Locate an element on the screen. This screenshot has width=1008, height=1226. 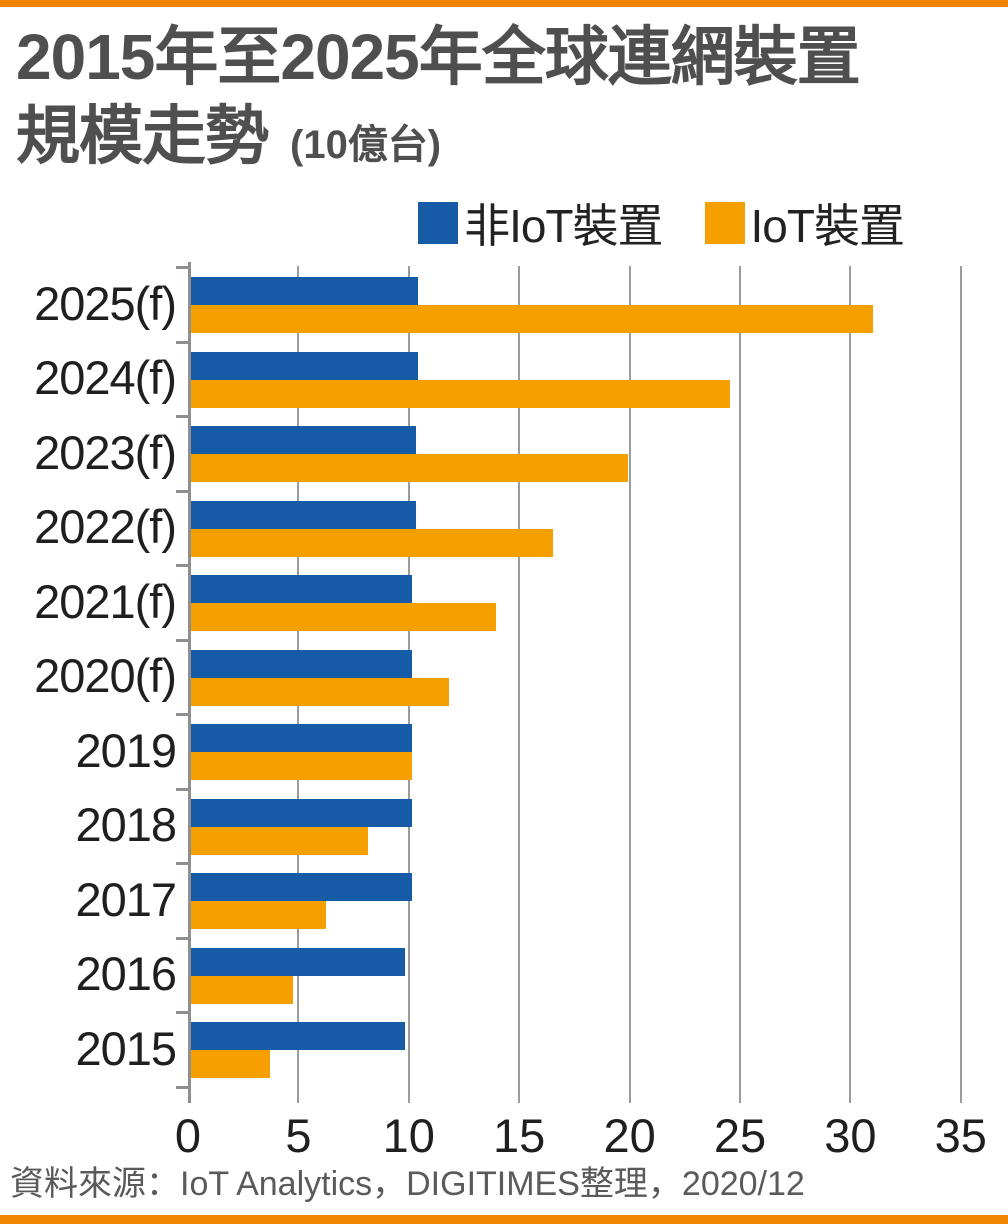
bar-iot-2025f is located at coordinates (532, 319).